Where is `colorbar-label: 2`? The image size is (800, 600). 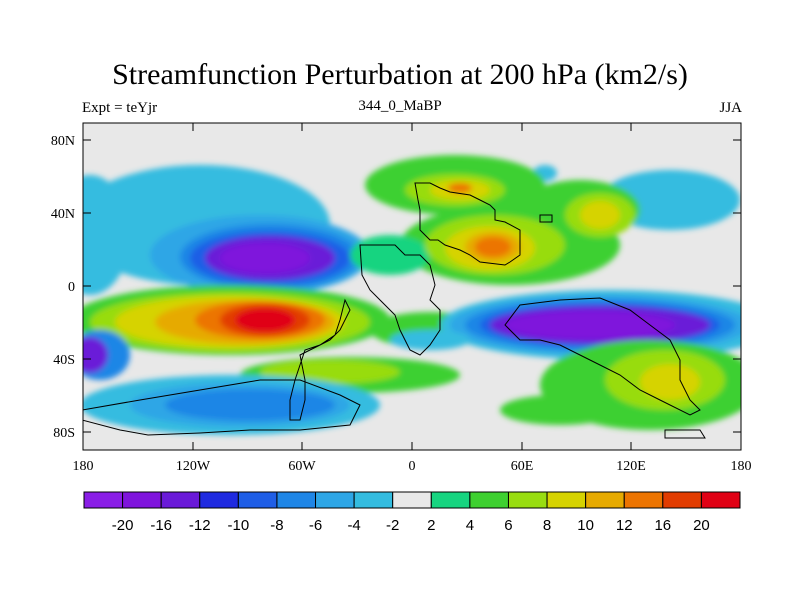 colorbar-label: 2 is located at coordinates (431, 525).